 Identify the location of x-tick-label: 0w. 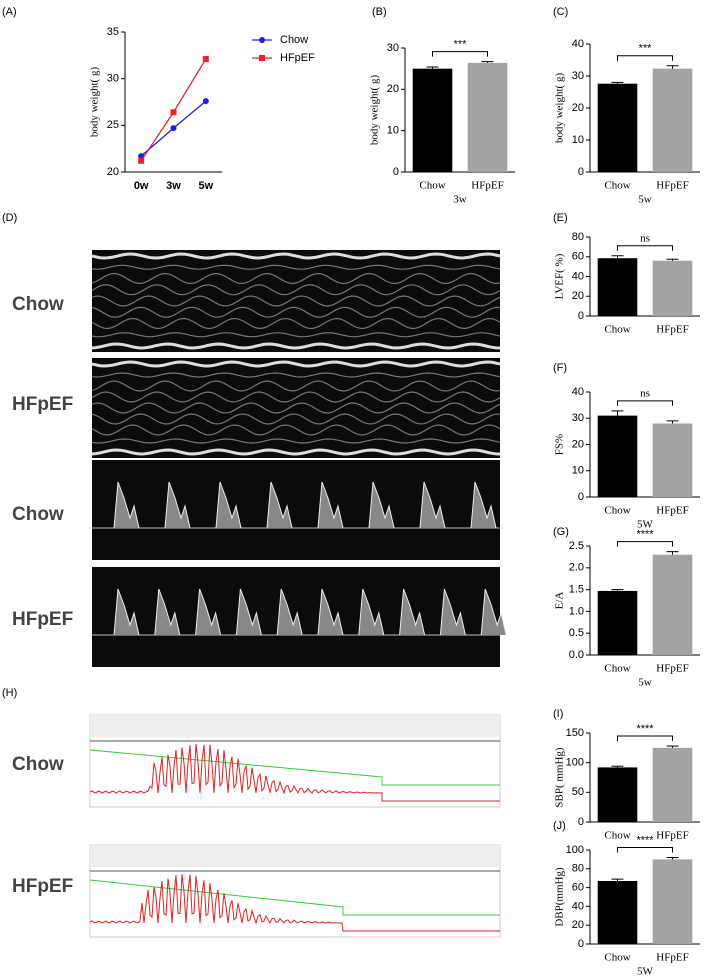
(141, 186).